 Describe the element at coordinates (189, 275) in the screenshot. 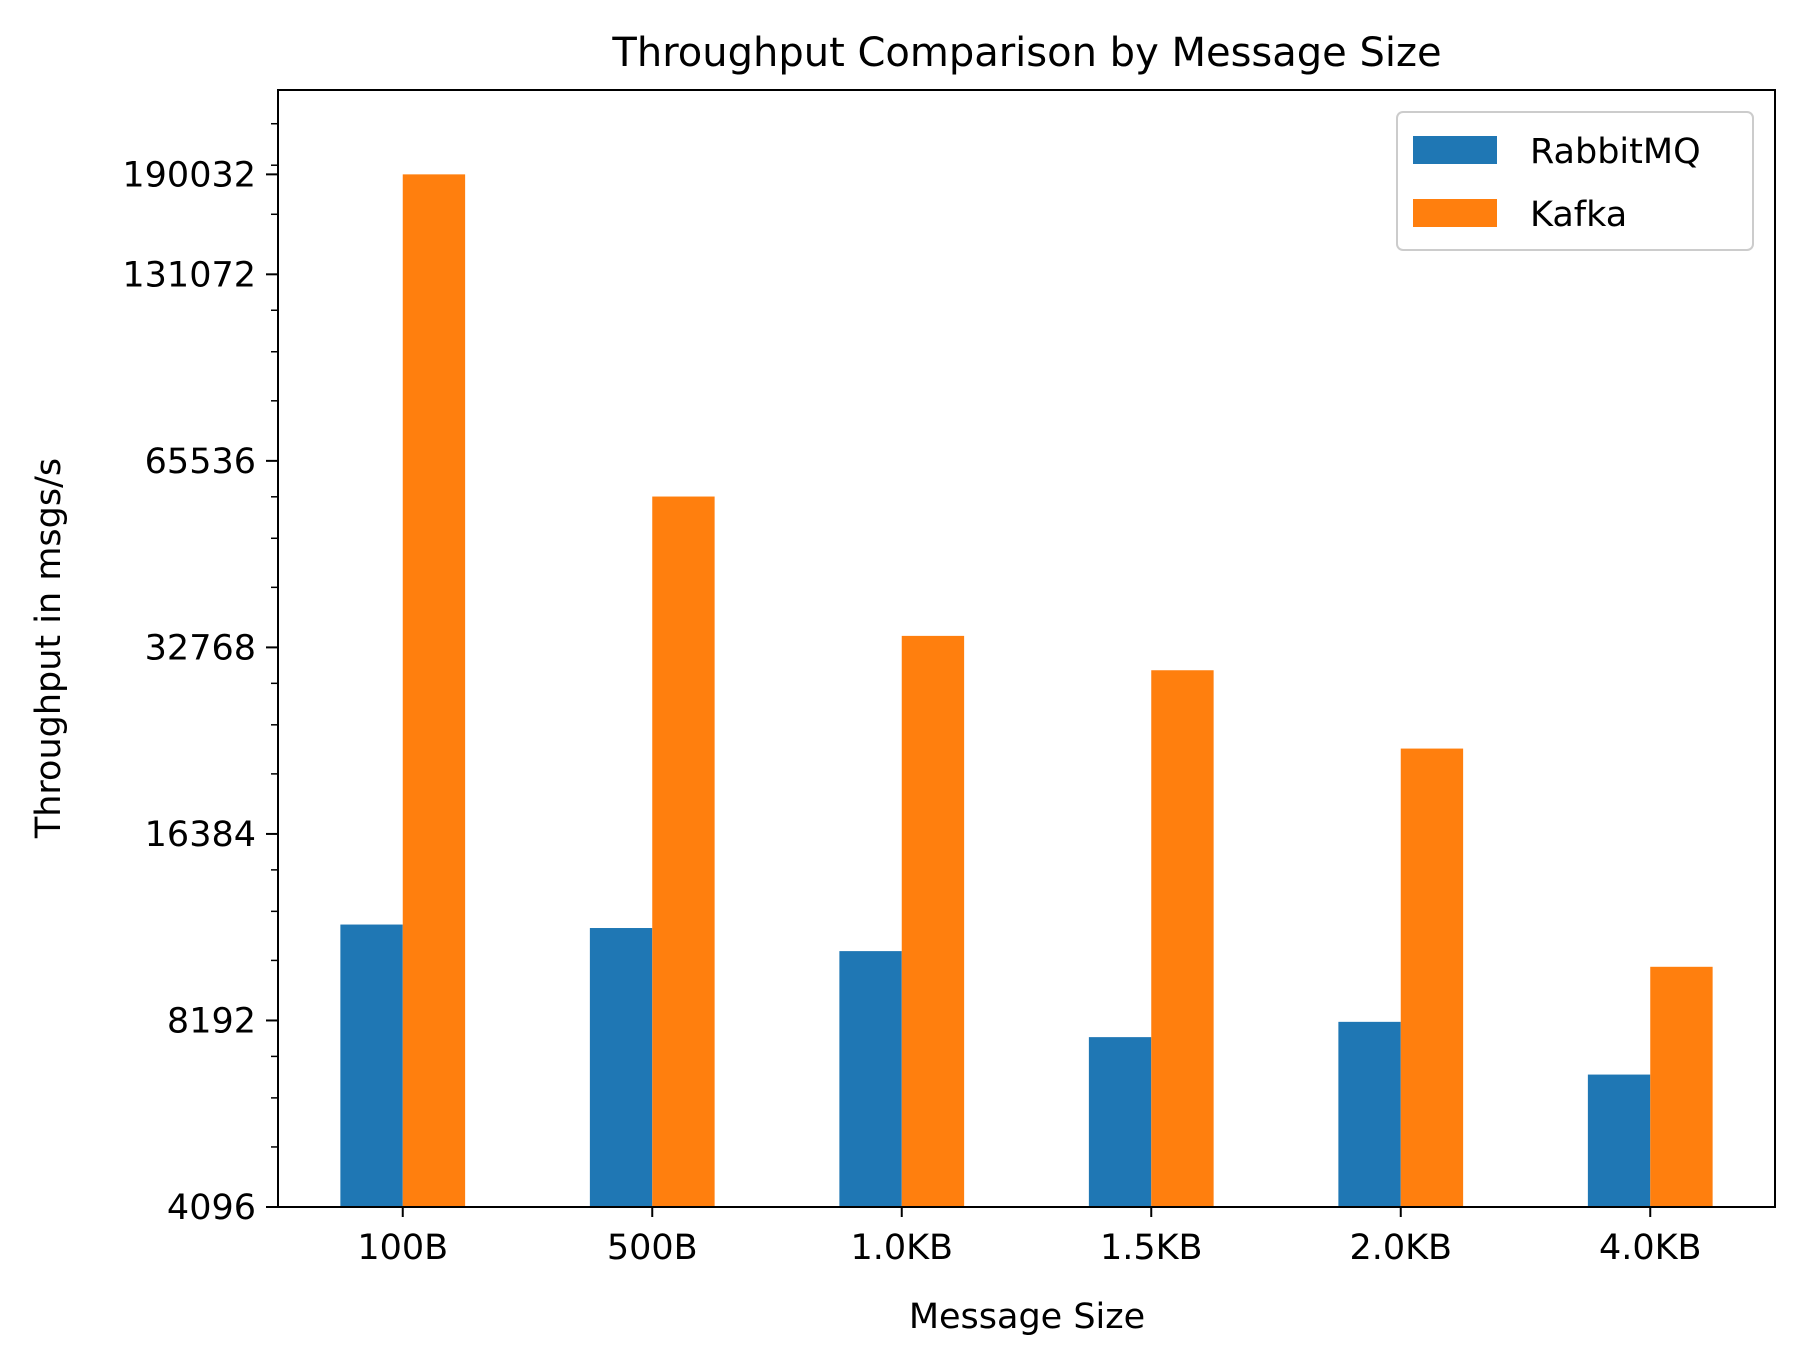

I see `y-tick-label: 131072` at that location.